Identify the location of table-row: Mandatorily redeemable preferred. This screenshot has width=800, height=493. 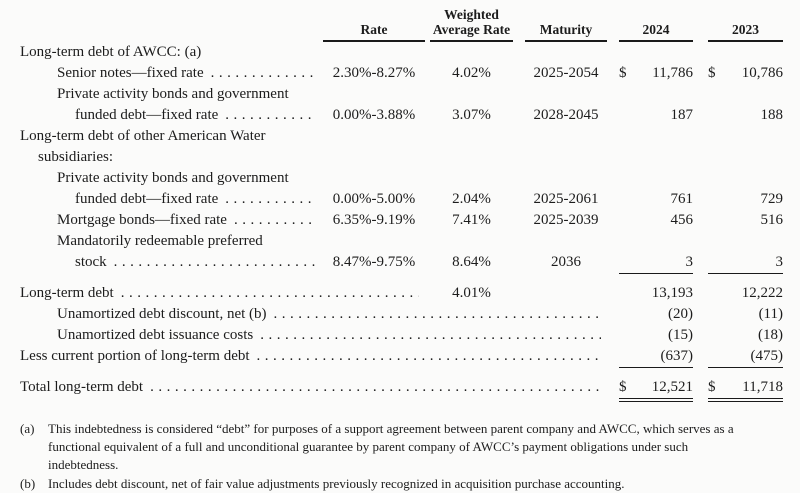
(400, 241).